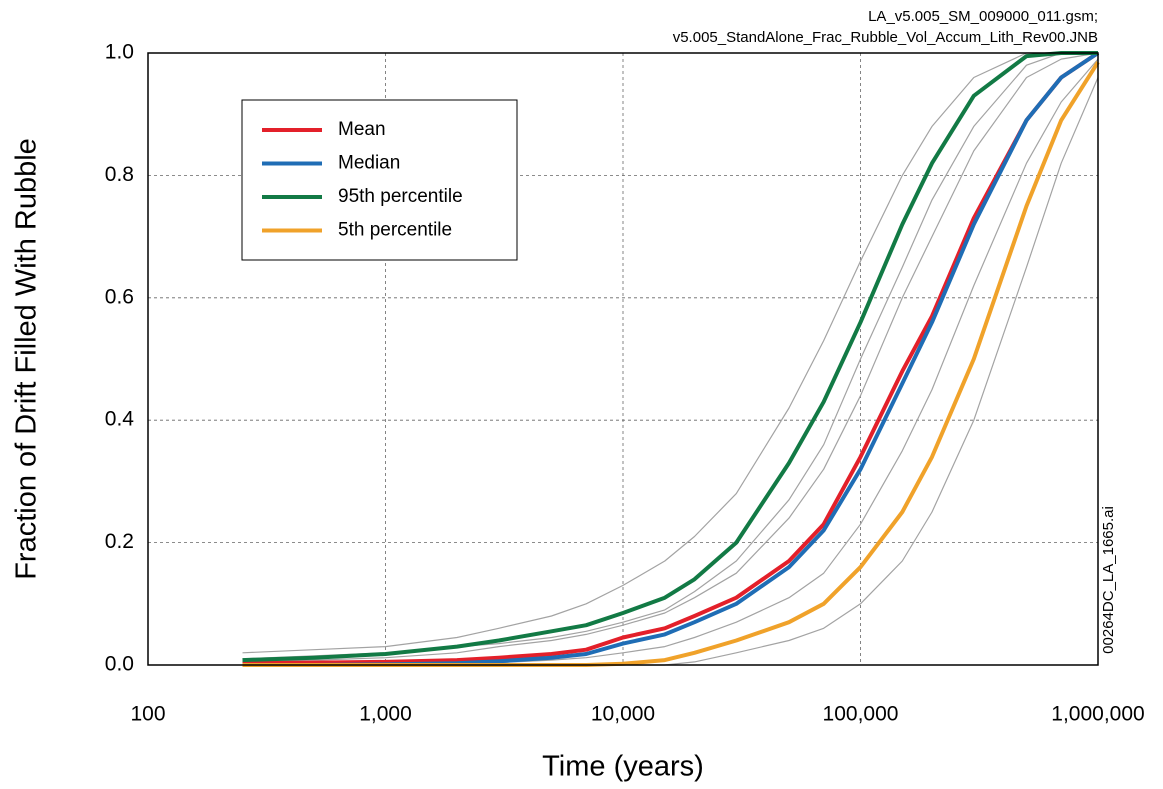  Describe the element at coordinates (119, 541) in the screenshot. I see `y-tick-label: 0.2` at that location.